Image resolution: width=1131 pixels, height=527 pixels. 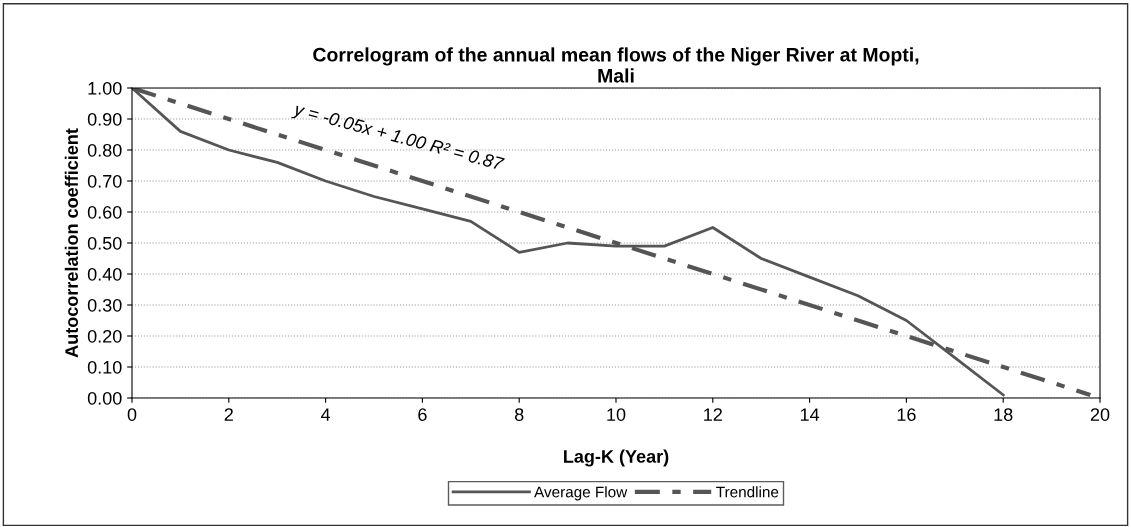 I want to click on y-tick-label: 1.00, so click(x=105, y=88).